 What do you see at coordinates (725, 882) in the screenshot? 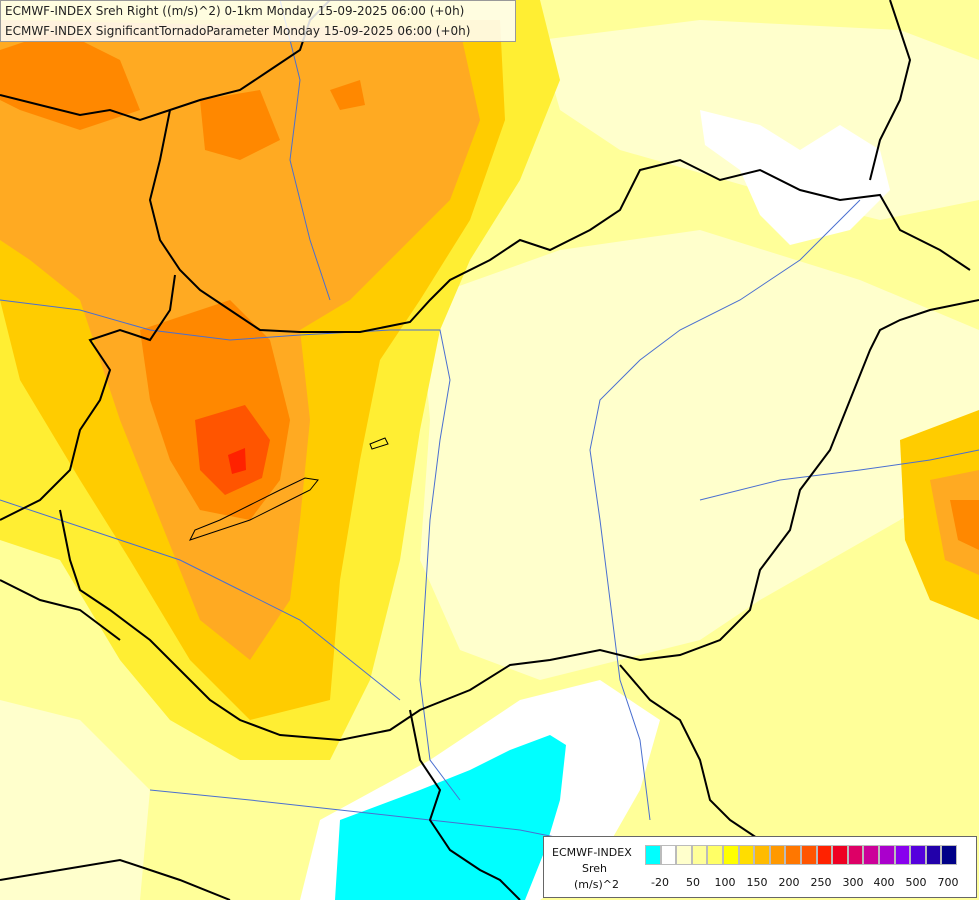
I see `legend-tick-label: 100` at bounding box center [725, 882].